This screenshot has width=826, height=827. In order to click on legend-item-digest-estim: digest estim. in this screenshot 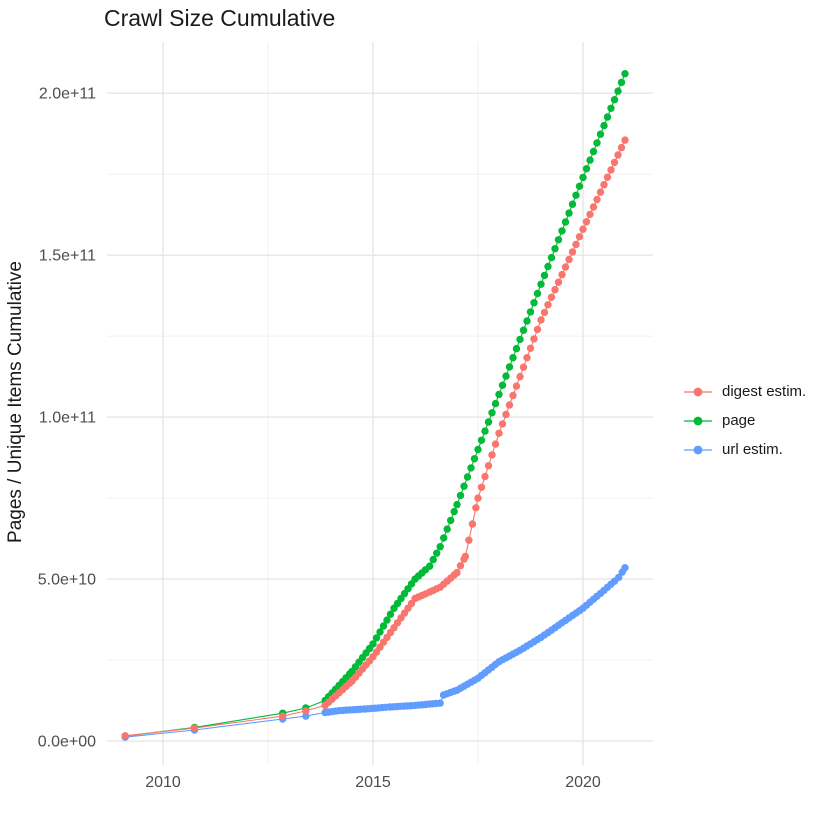, I will do `click(744, 391)`.